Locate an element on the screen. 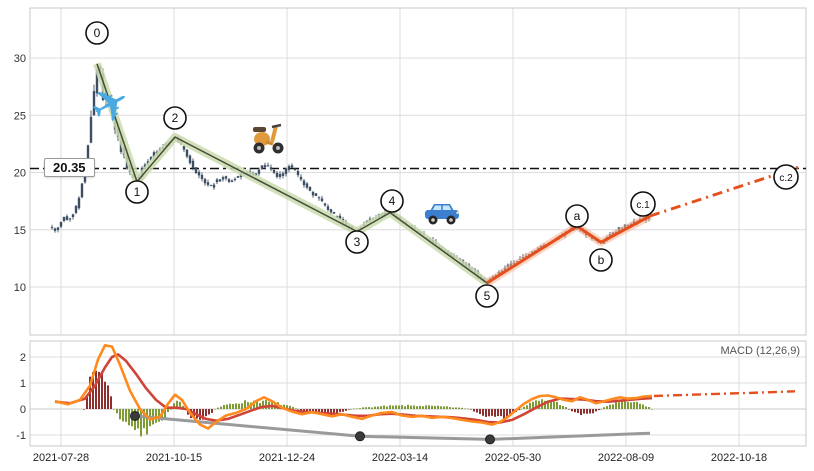 The image size is (814, 471). wave-marker-2: 2 is located at coordinates (175, 118).